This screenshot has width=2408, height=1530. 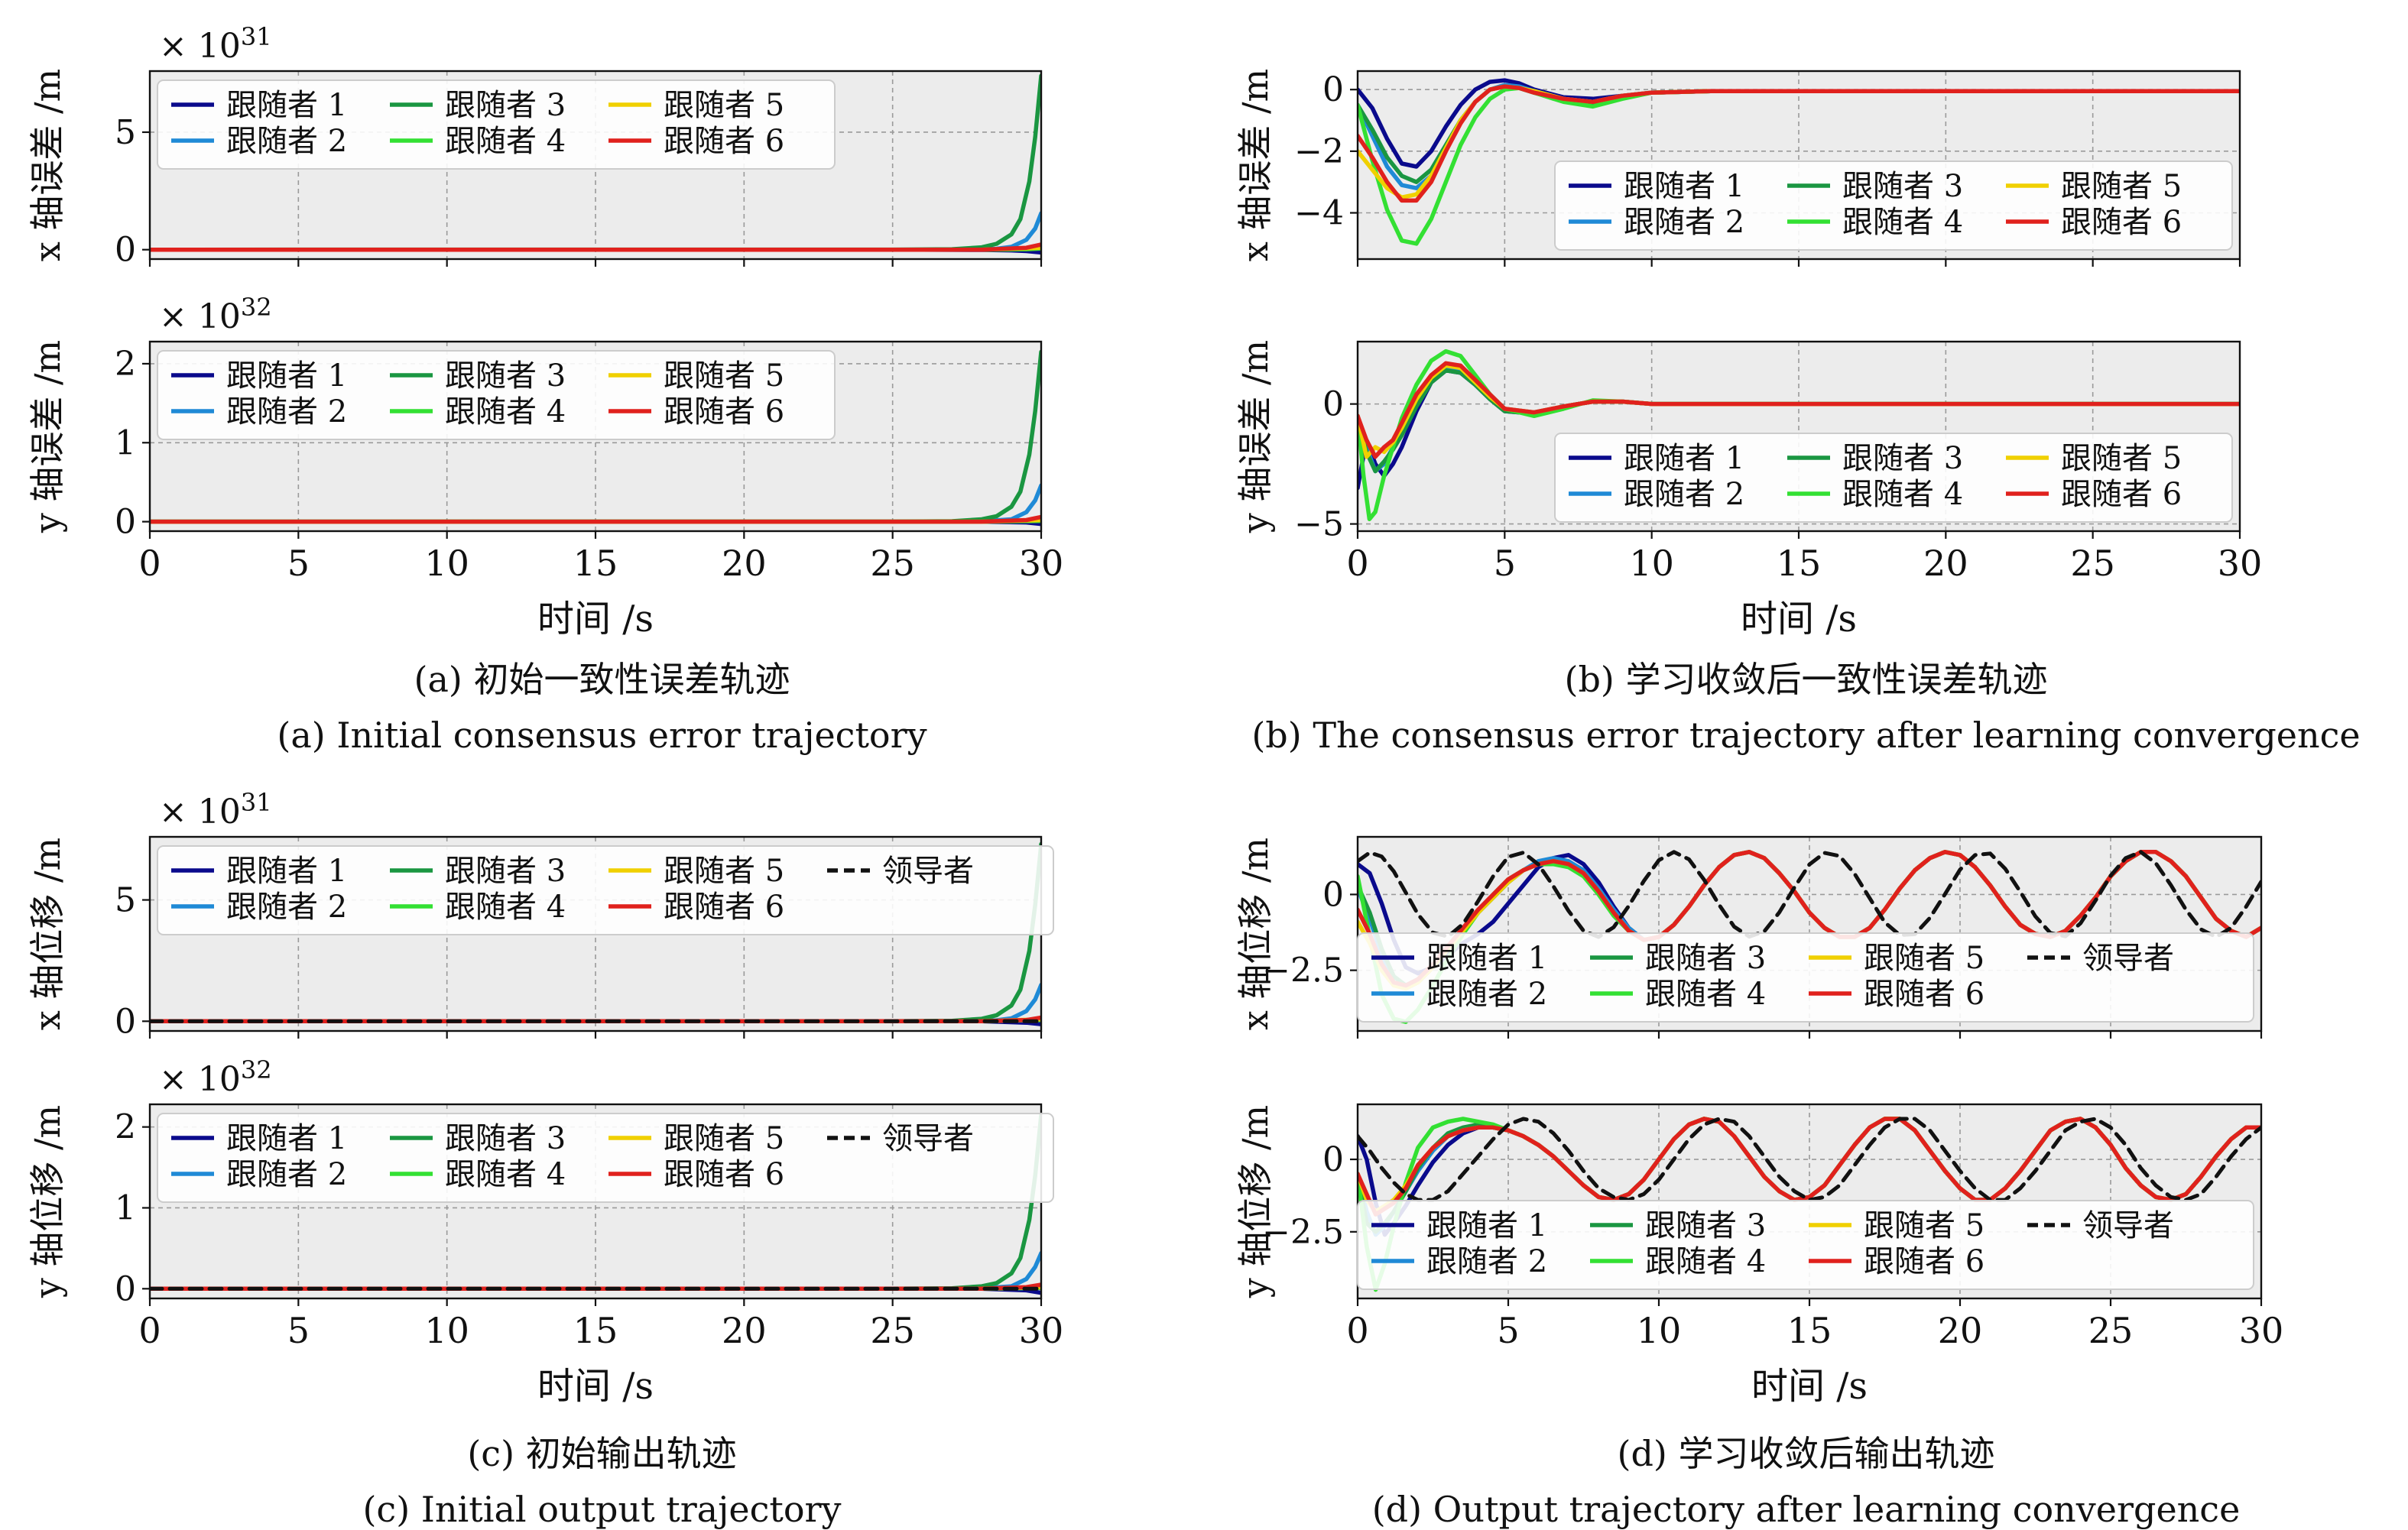 I want to click on legend-label: 领导者, so click(x=928, y=871).